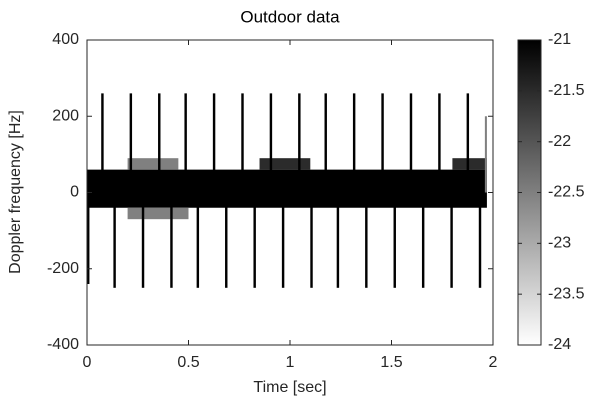  Describe the element at coordinates (188, 362) in the screenshot. I see `x-tick-label: 0.5` at that location.